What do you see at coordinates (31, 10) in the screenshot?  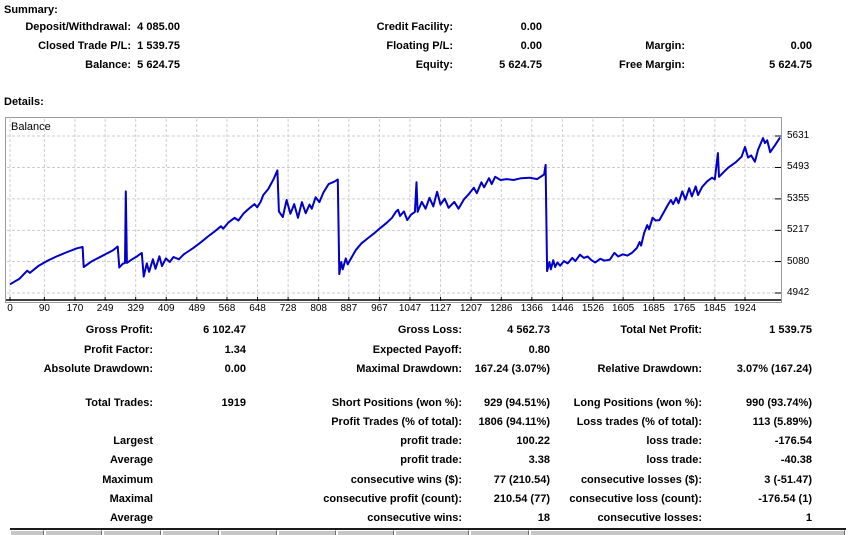 I see `summary-heading: Summary:` at bounding box center [31, 10].